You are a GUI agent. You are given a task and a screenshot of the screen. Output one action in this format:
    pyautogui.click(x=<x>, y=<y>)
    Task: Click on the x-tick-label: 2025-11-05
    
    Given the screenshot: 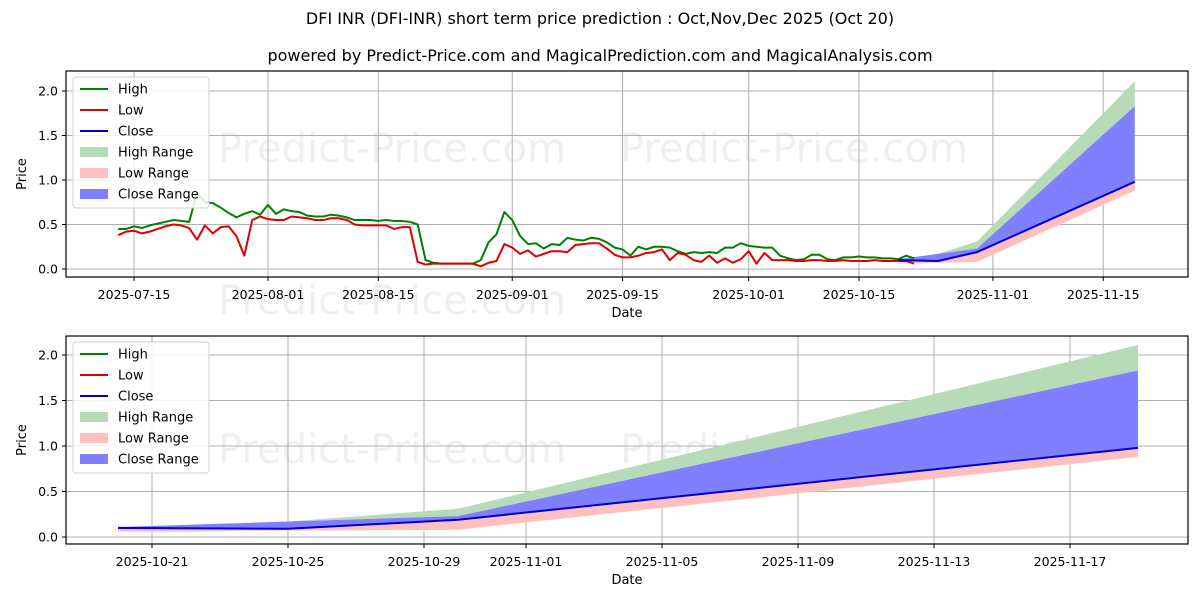 What is the action you would take?
    pyautogui.click(x=662, y=561)
    